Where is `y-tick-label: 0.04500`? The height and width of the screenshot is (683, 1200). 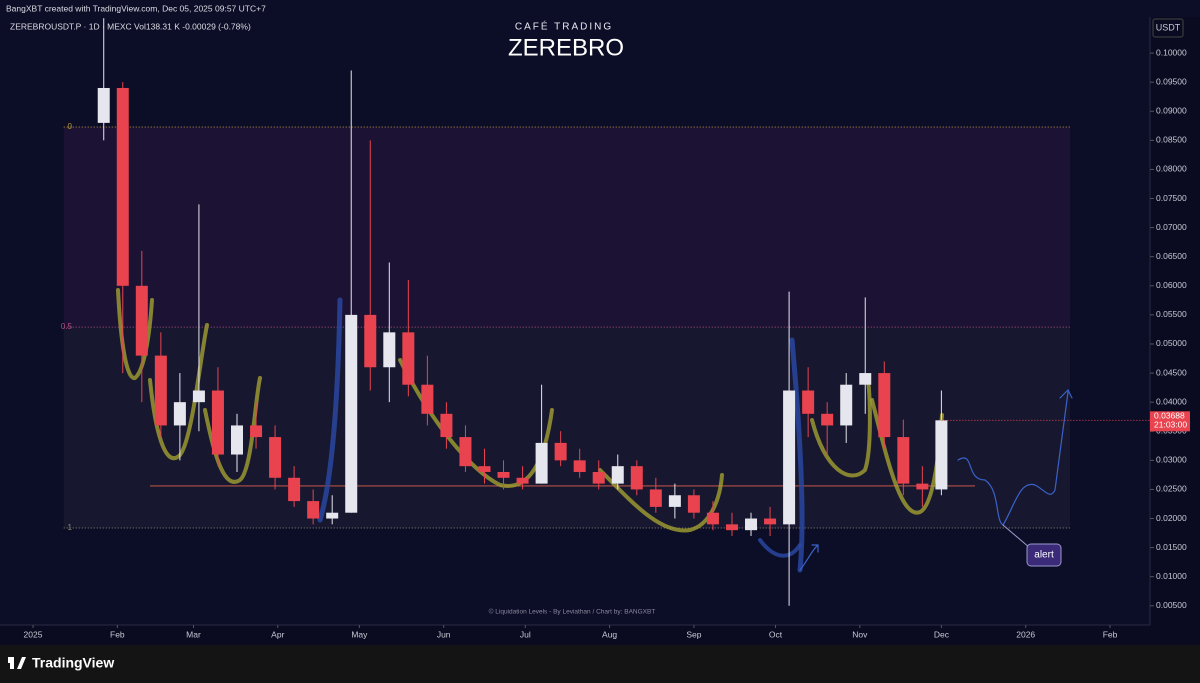
y-tick-label: 0.04500 is located at coordinates (1171, 372).